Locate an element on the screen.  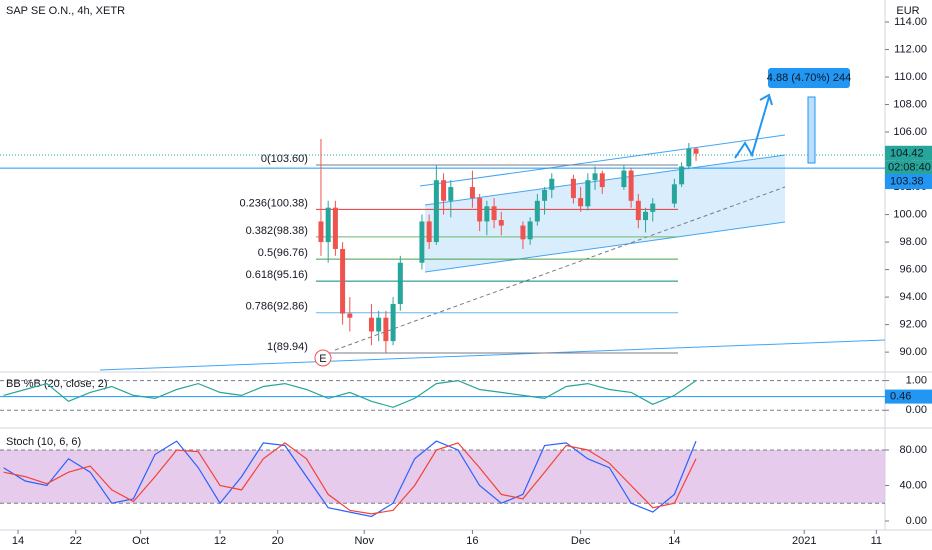
y-tick-label: 92.00 is located at coordinates (913, 325).